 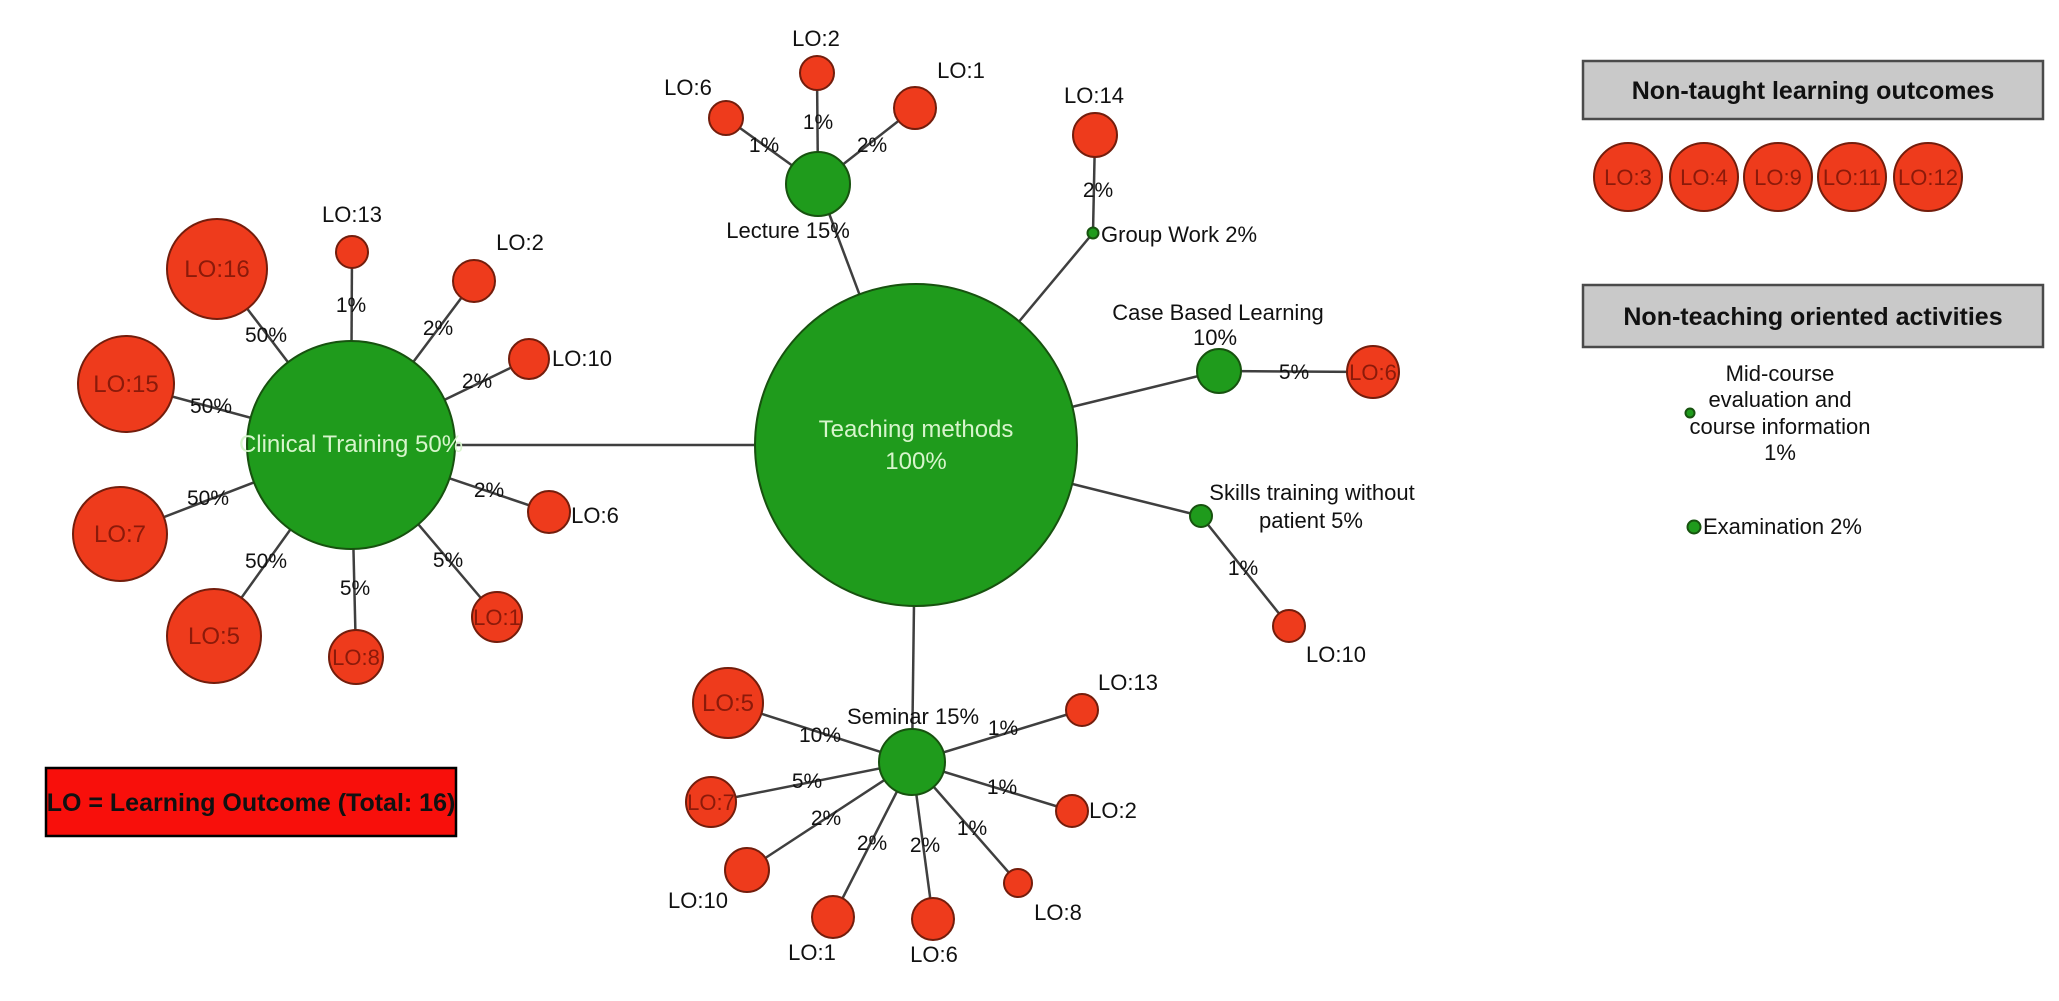 What do you see at coordinates (833, 917) in the screenshot?
I see `node-seminar-lo1` at bounding box center [833, 917].